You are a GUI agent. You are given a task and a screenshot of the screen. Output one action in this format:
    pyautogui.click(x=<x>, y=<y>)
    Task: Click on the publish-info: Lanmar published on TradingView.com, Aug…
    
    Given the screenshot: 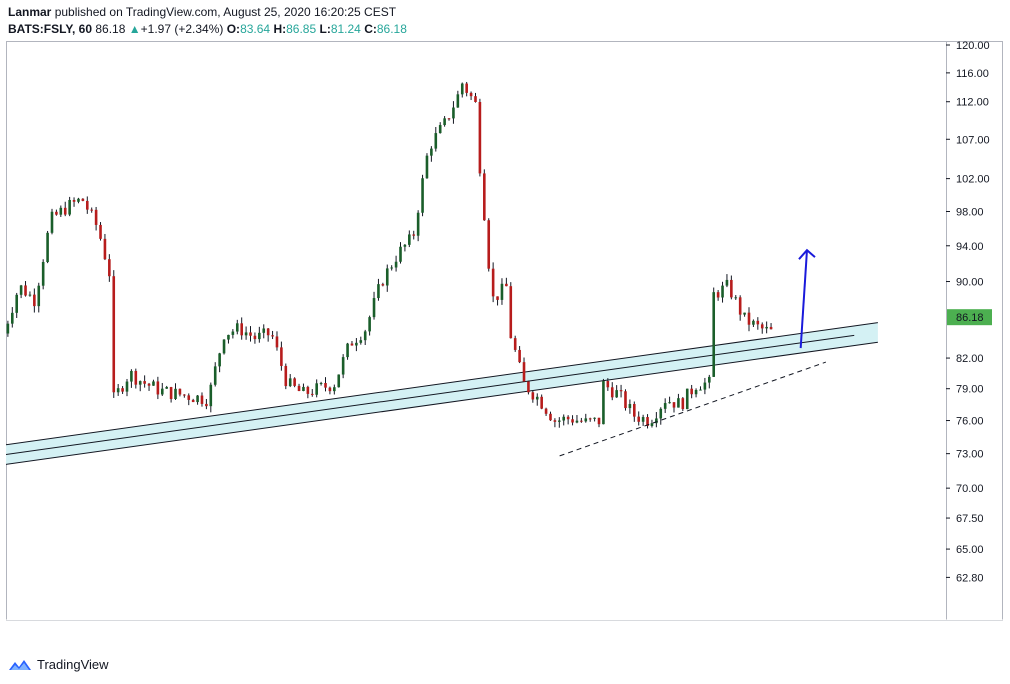 What is the action you would take?
    pyautogui.click(x=202, y=12)
    